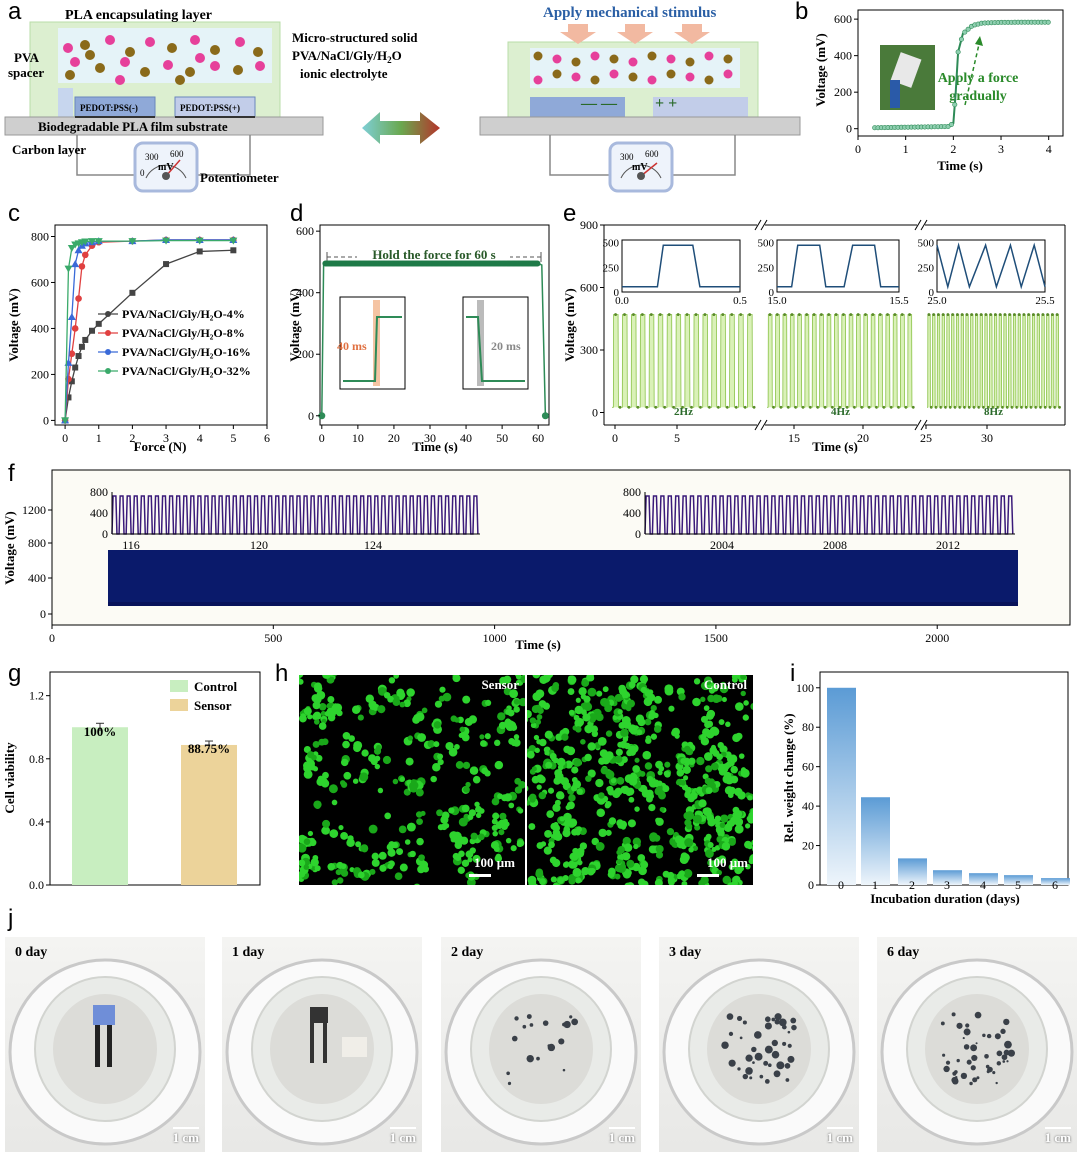 Image resolution: width=1080 pixels, height=1154 pixels. Describe the element at coordinates (788, 777) in the screenshot. I see `i-ylabel: Rel. weight change (%)` at that location.